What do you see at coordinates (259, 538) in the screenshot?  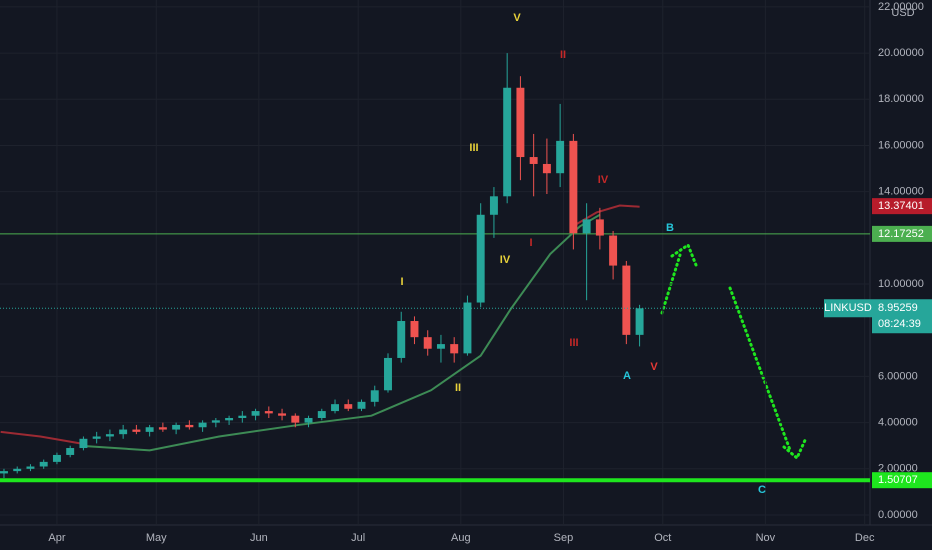 I see `x-tick-label: Jun` at bounding box center [259, 538].